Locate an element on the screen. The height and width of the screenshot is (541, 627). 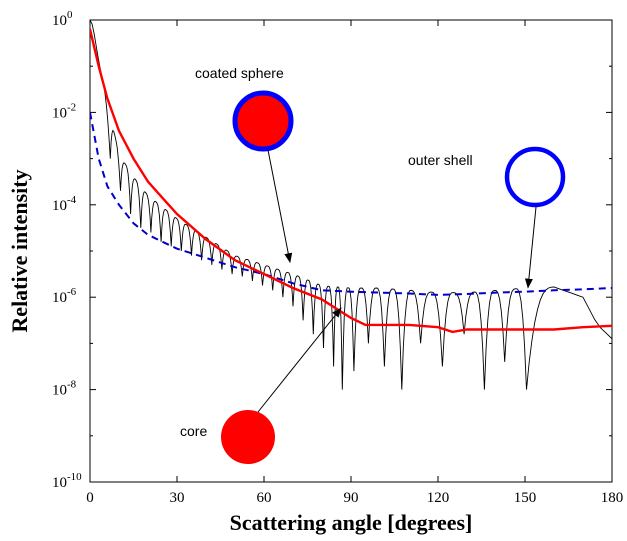
y-tick-label: 10⁻⁶ is located at coordinates (64, 296).